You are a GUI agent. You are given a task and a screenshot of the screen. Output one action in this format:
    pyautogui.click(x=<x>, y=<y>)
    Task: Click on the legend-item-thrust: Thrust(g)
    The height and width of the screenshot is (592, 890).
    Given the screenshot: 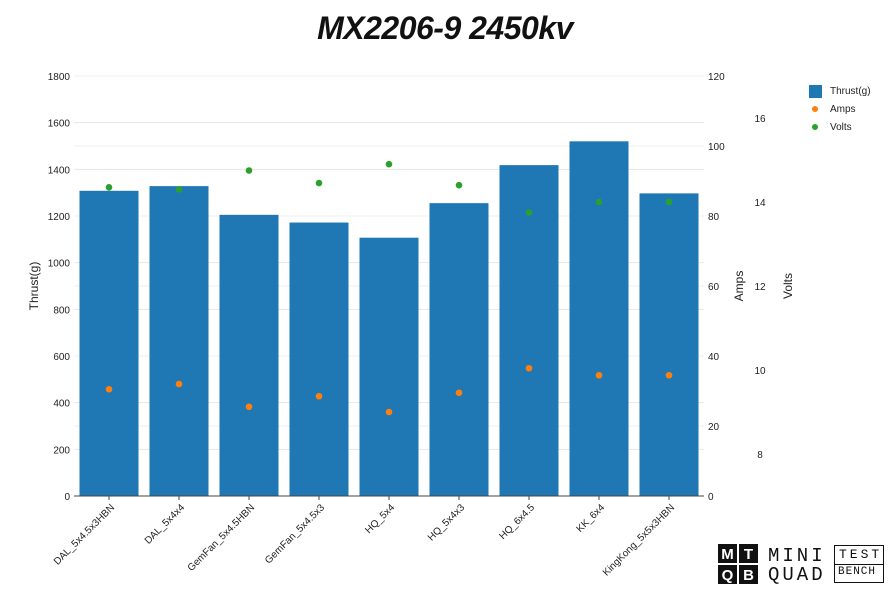 What is the action you would take?
    pyautogui.click(x=835, y=91)
    